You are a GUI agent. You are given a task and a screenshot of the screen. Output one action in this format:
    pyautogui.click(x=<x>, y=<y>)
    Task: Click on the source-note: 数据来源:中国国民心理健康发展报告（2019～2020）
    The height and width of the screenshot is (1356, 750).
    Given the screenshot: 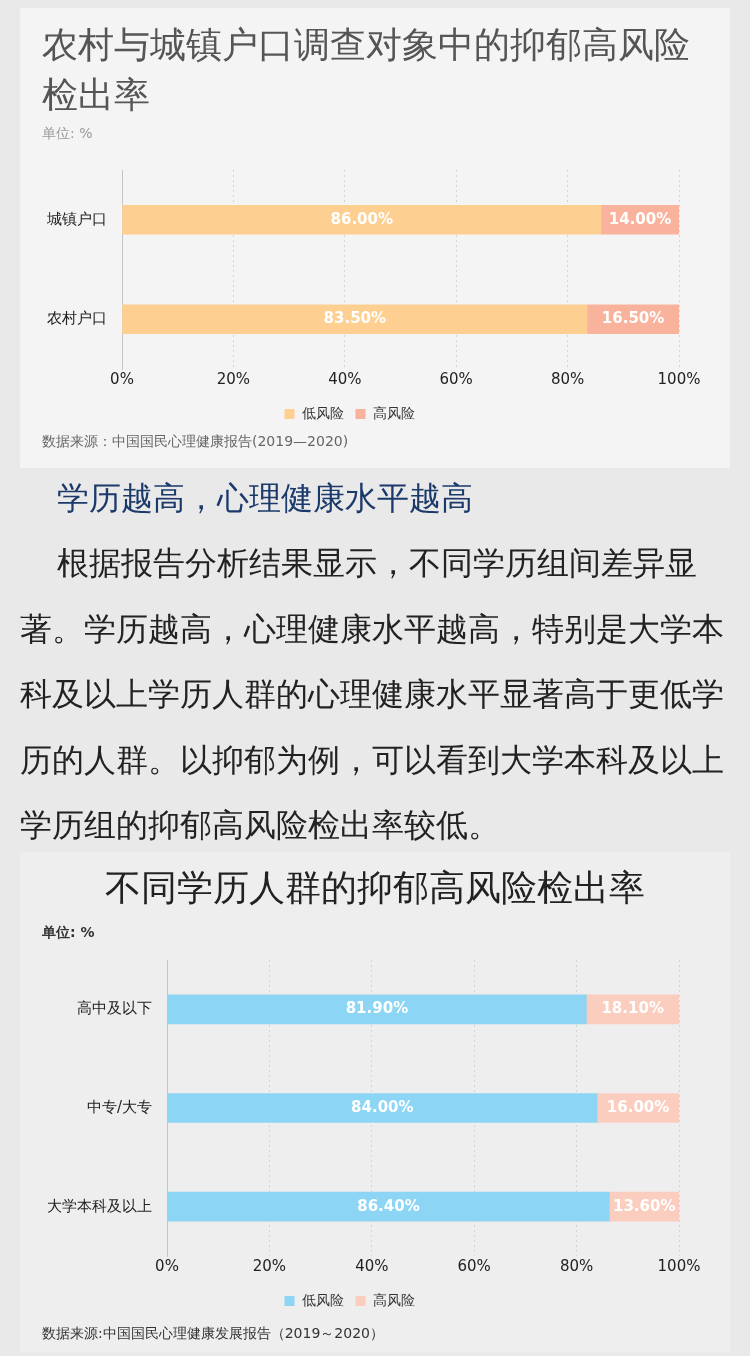 What is the action you would take?
    pyautogui.click(x=213, y=1333)
    